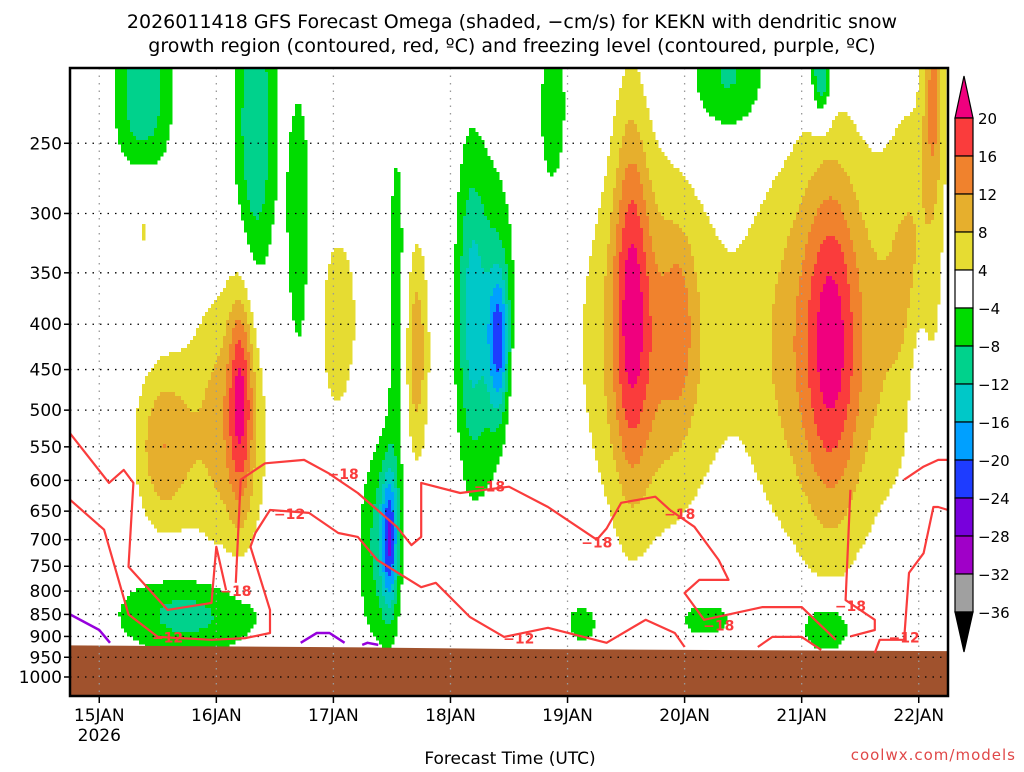 This screenshot has width=1024, height=772. Describe the element at coordinates (596, 543) in the screenshot. I see `contour-label: −18` at that location.